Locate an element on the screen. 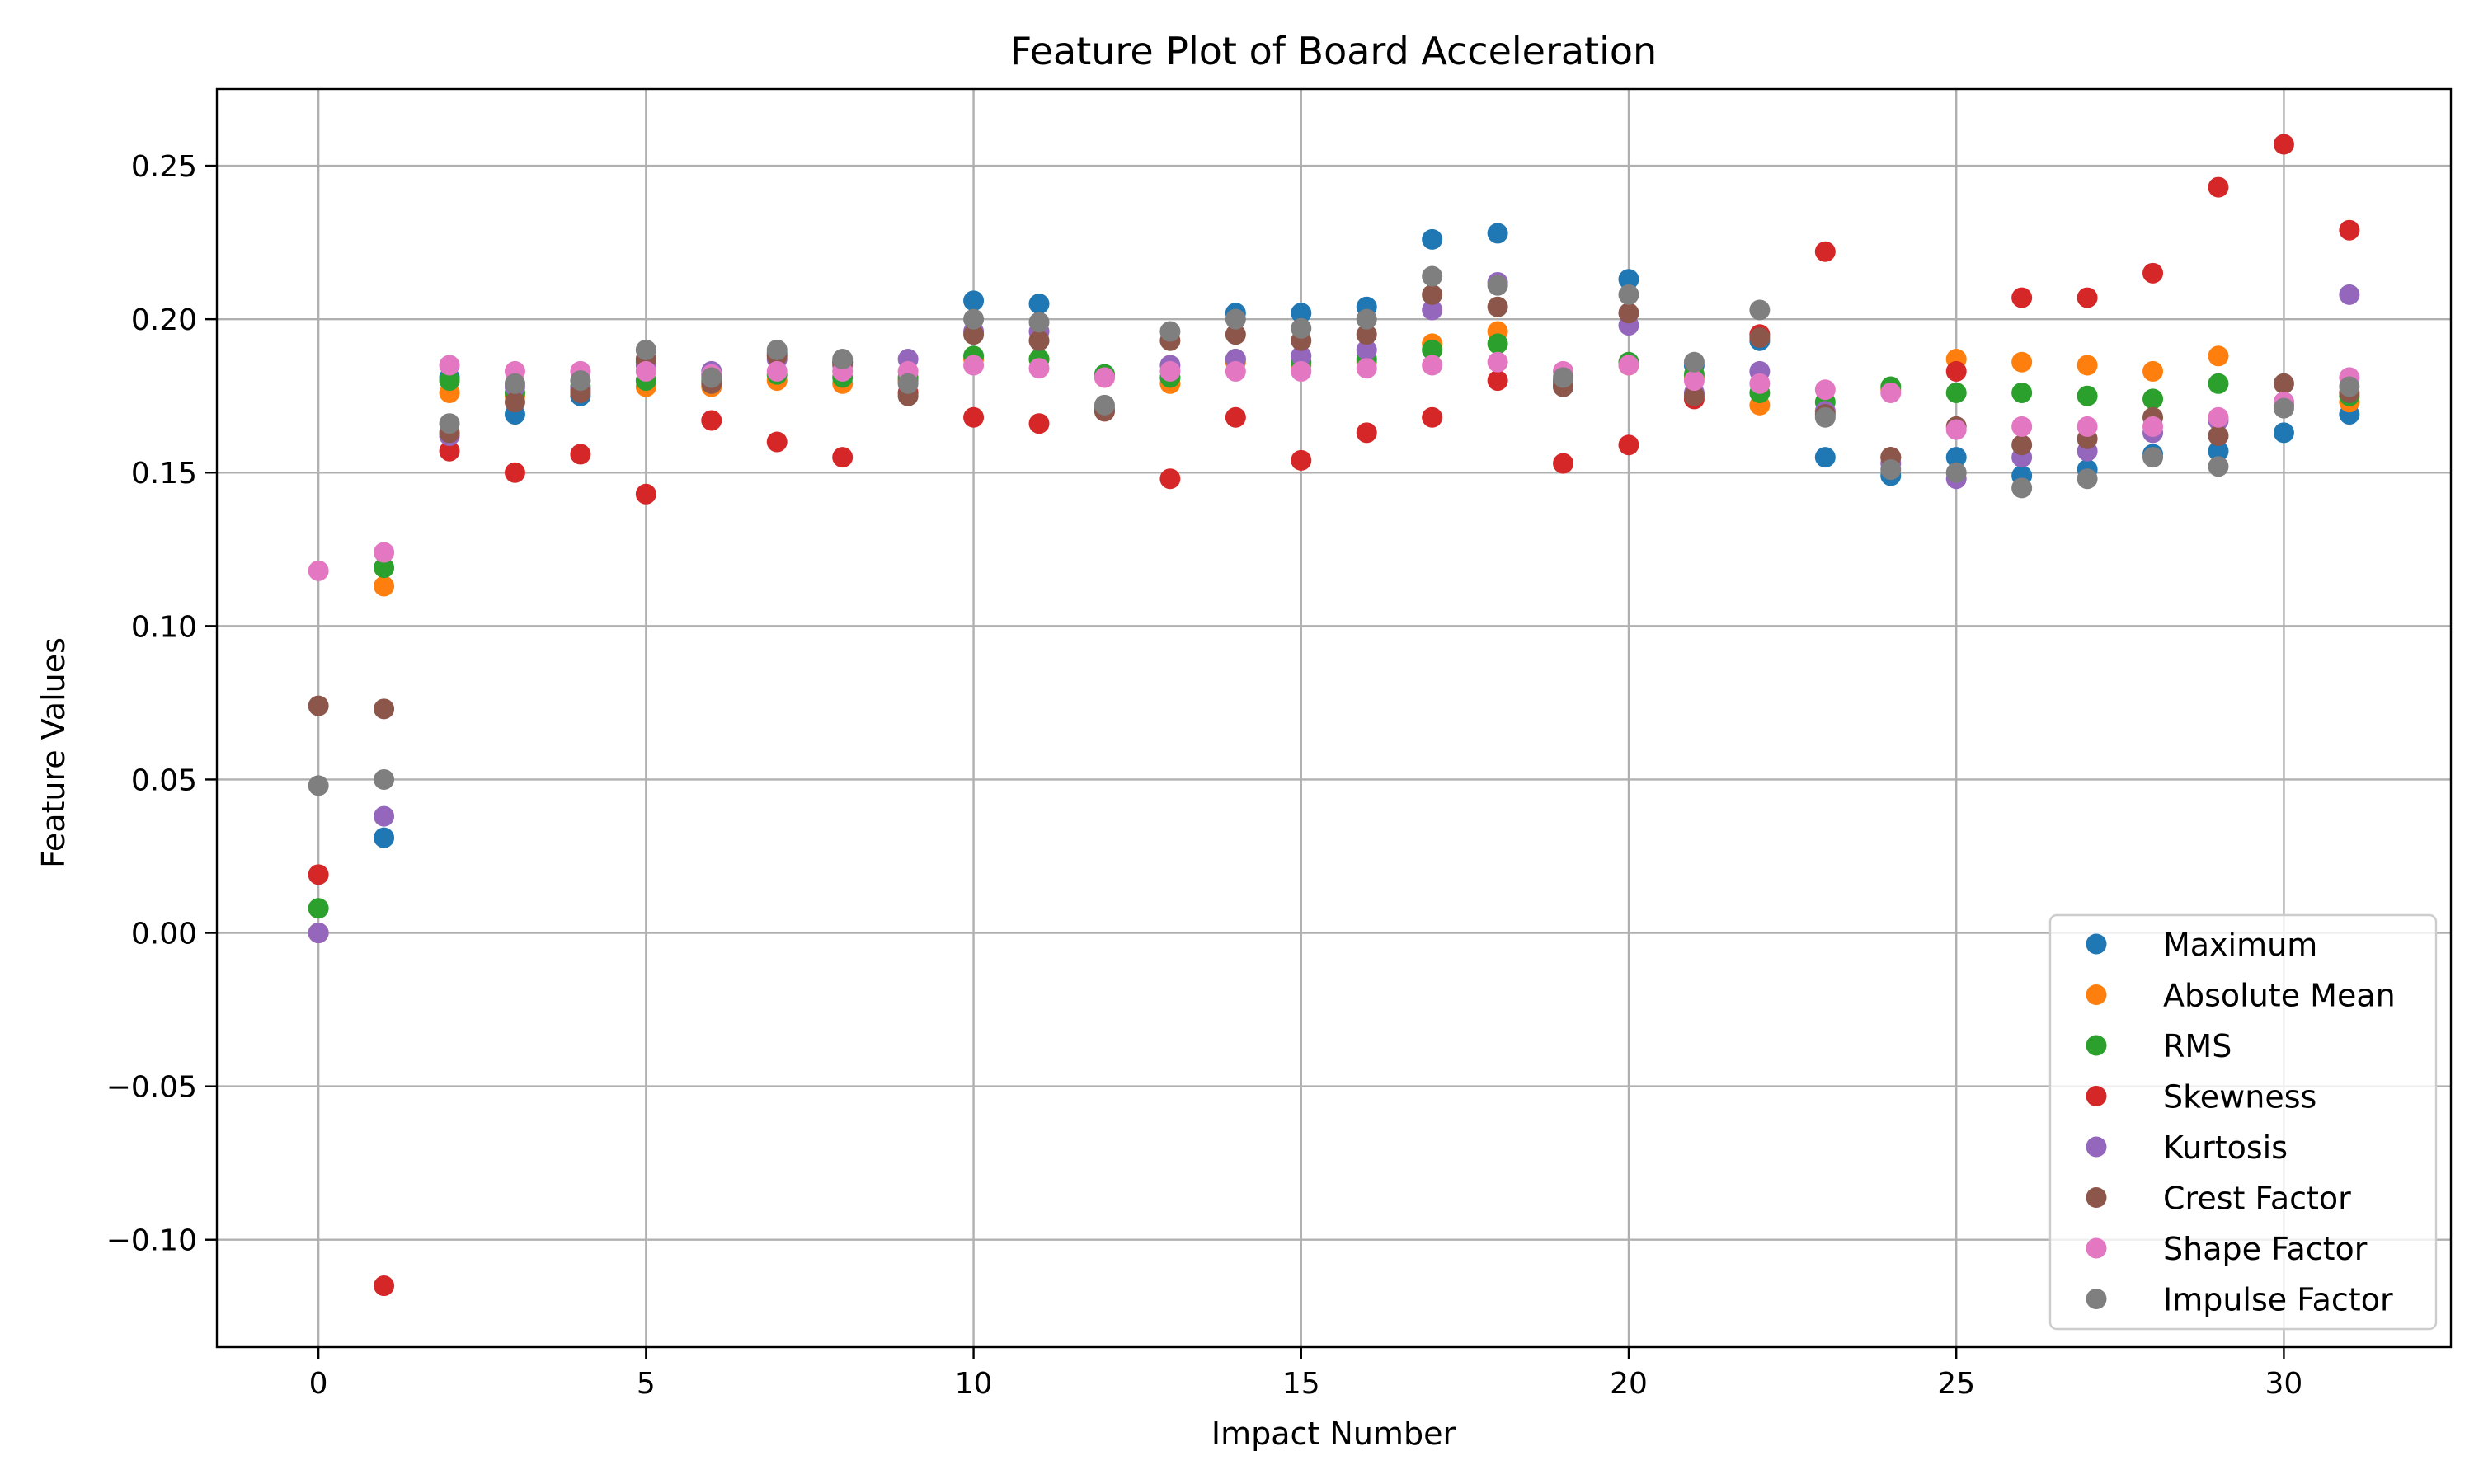 The height and width of the screenshot is (1484, 2474). legend-label-absolute-mean: Absolute Mean is located at coordinates (2279, 996).